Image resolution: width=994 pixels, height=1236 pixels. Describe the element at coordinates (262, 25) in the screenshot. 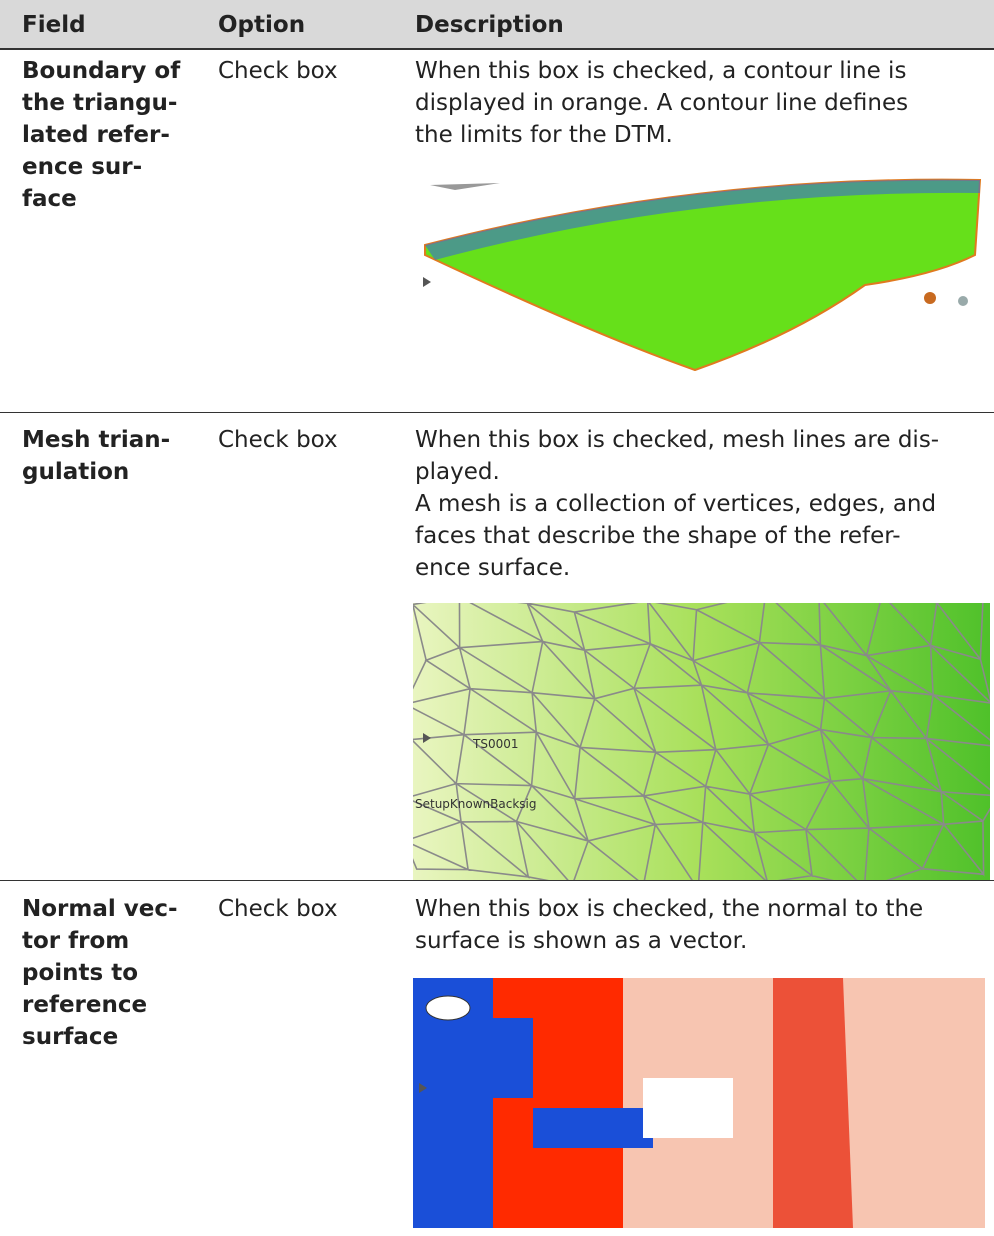

I see `header-cell: Option` at that location.